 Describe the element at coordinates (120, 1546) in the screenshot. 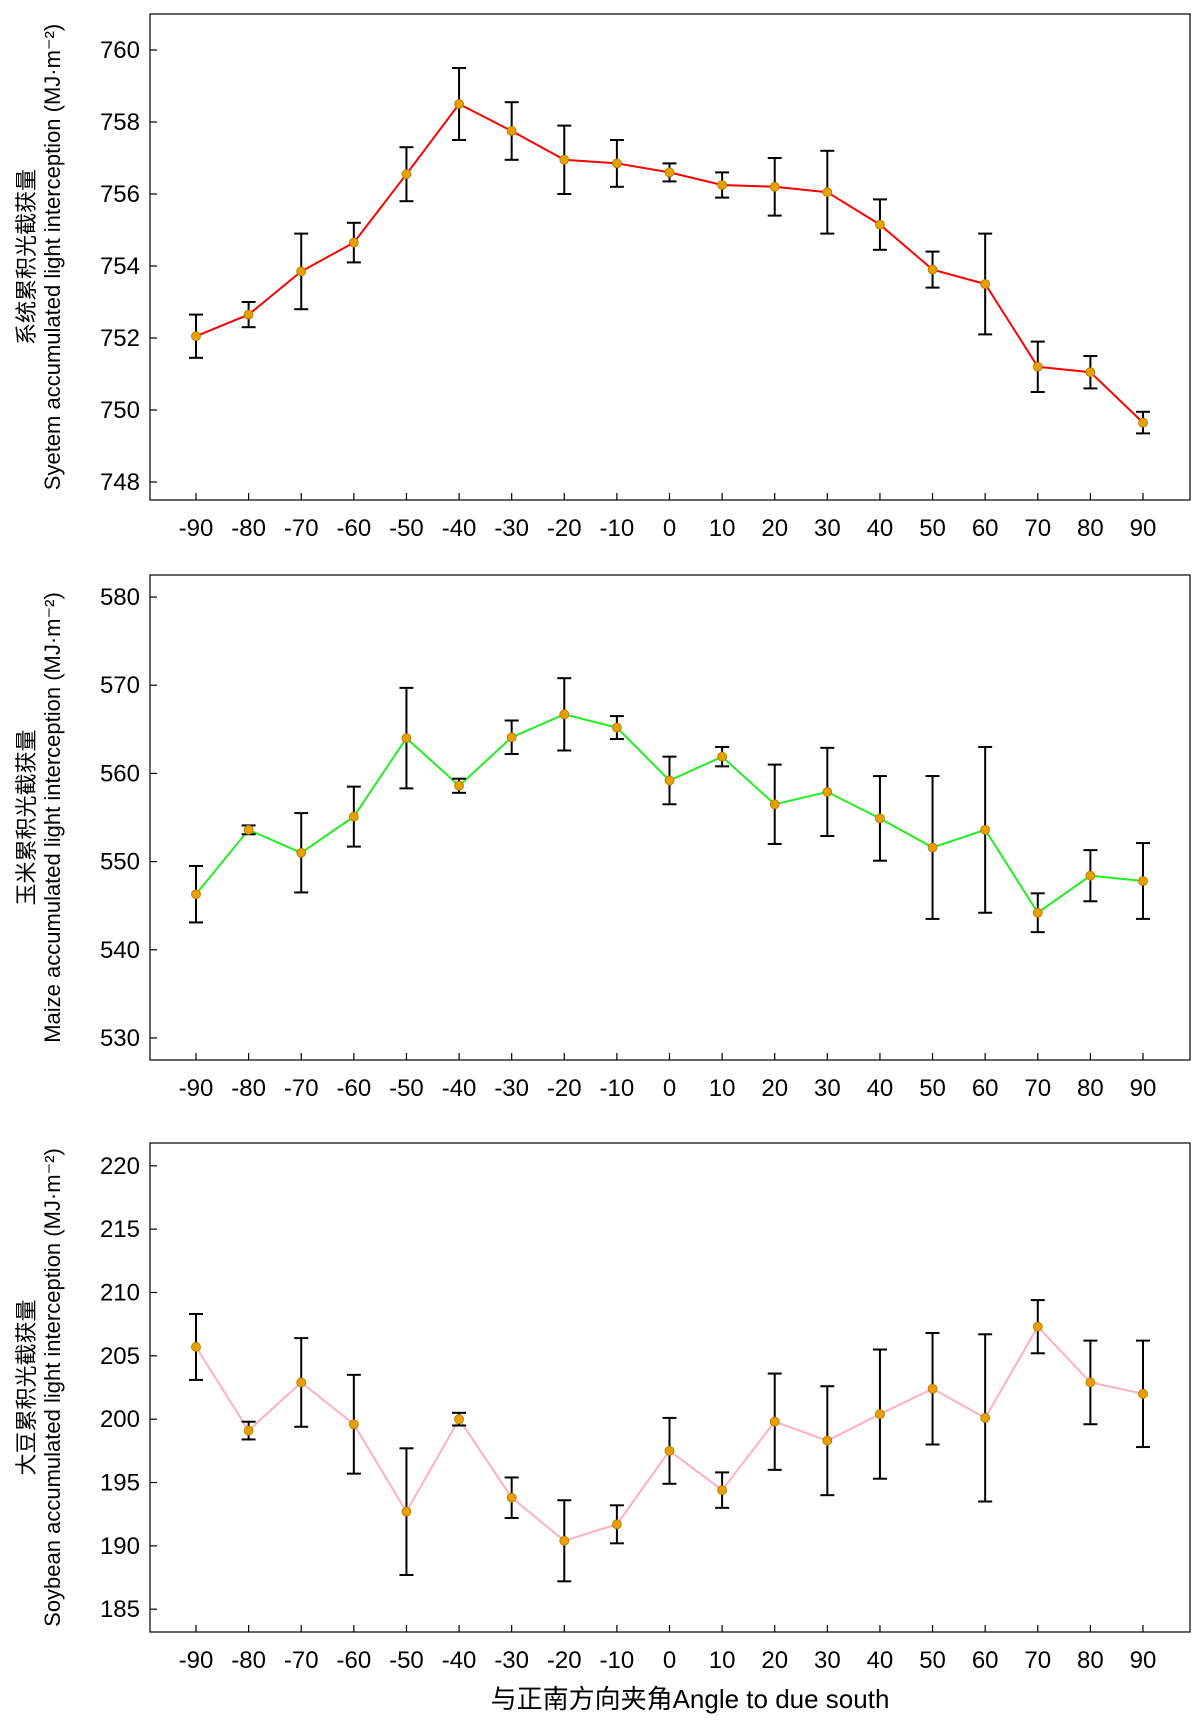

I see `y-tick-label: 190` at that location.